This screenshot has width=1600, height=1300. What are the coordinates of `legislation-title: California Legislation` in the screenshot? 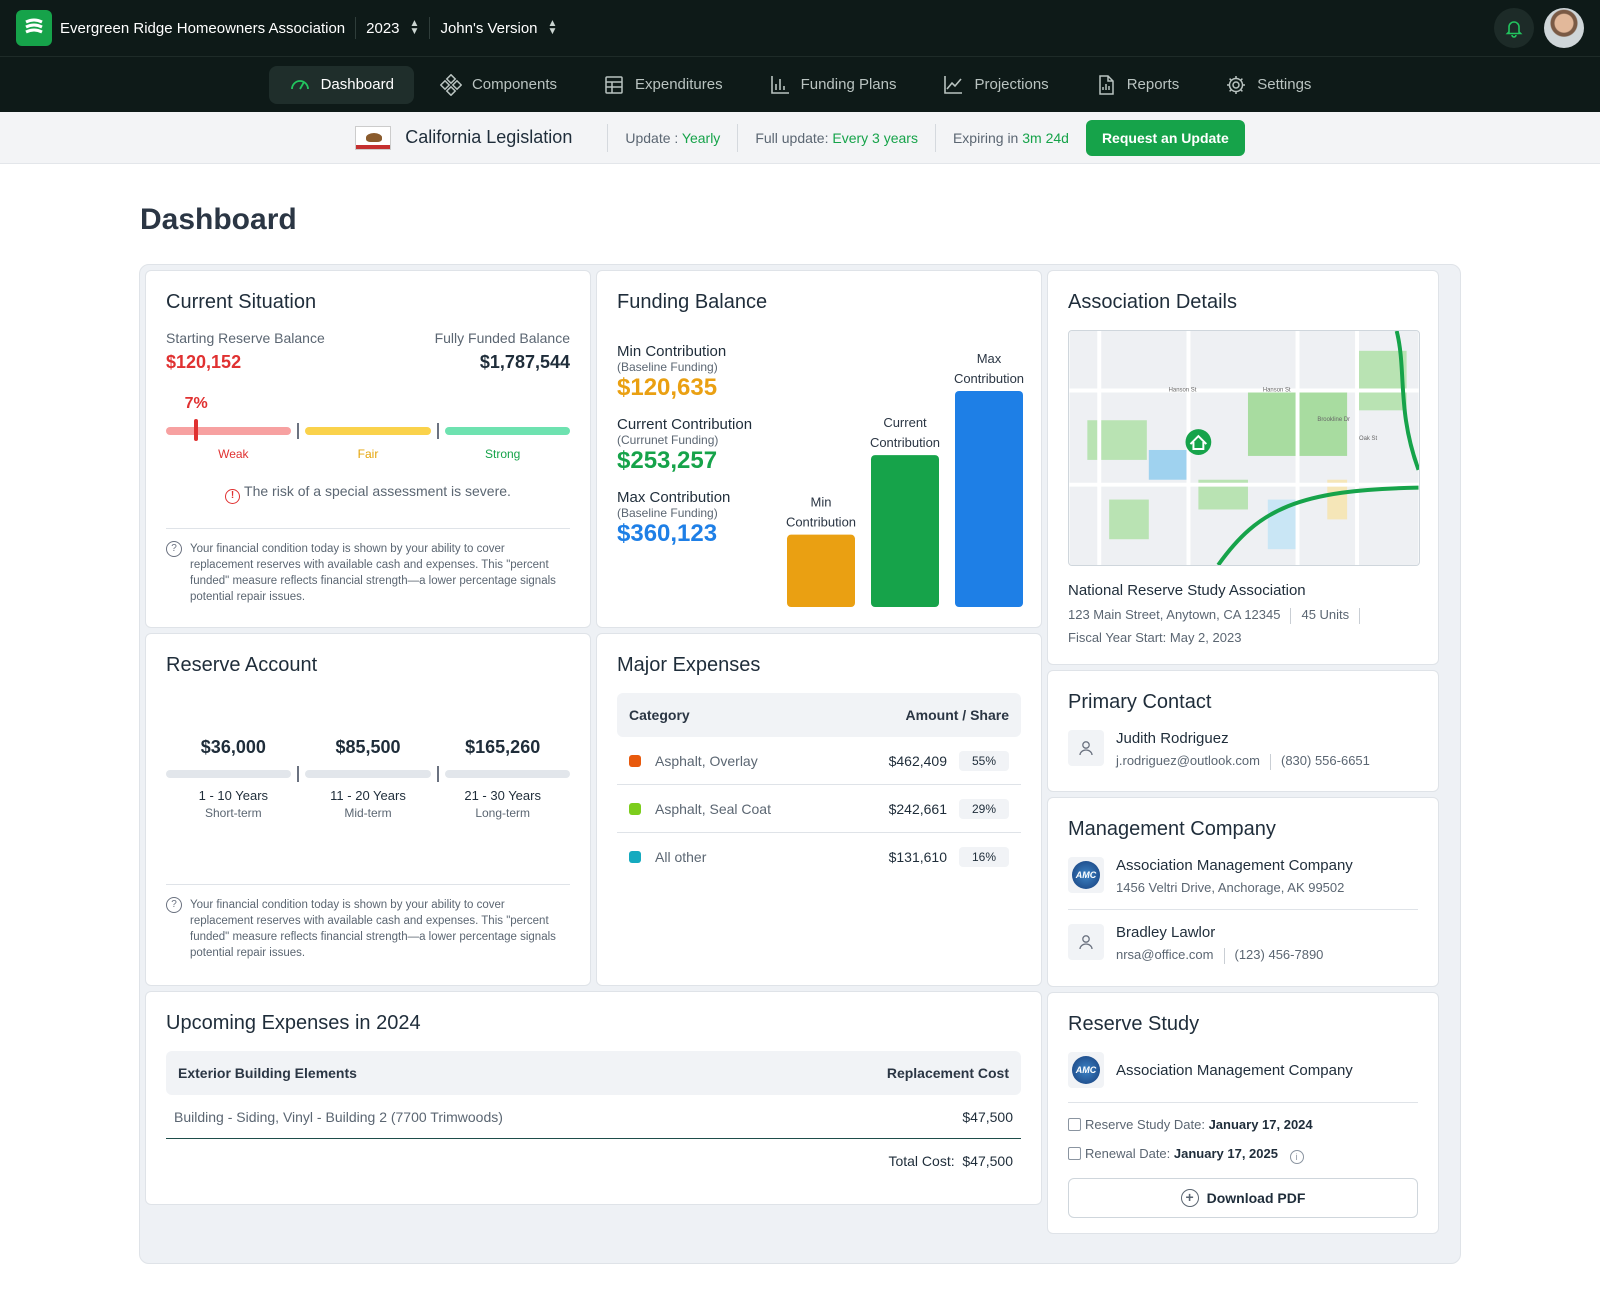 It's located at (489, 137).